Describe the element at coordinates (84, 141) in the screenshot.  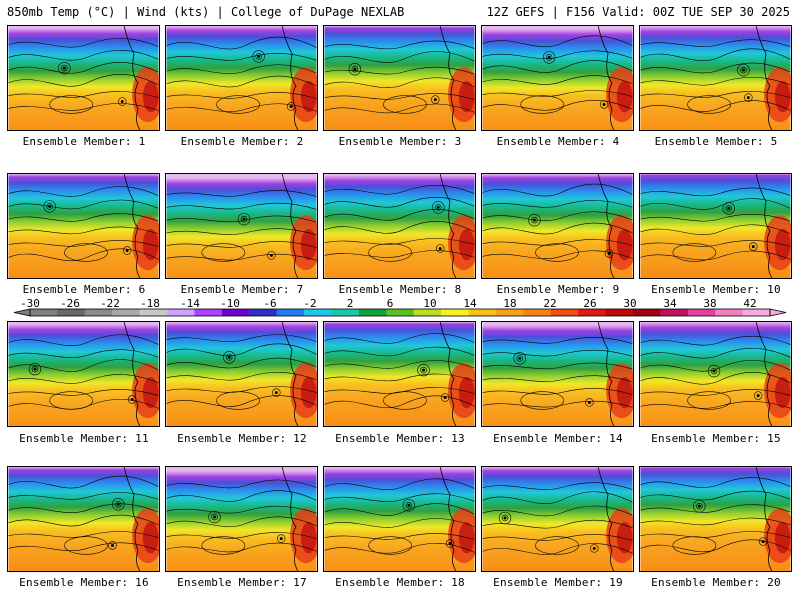
I see `panel-label-member-1: Ensemble Member: 1` at that location.